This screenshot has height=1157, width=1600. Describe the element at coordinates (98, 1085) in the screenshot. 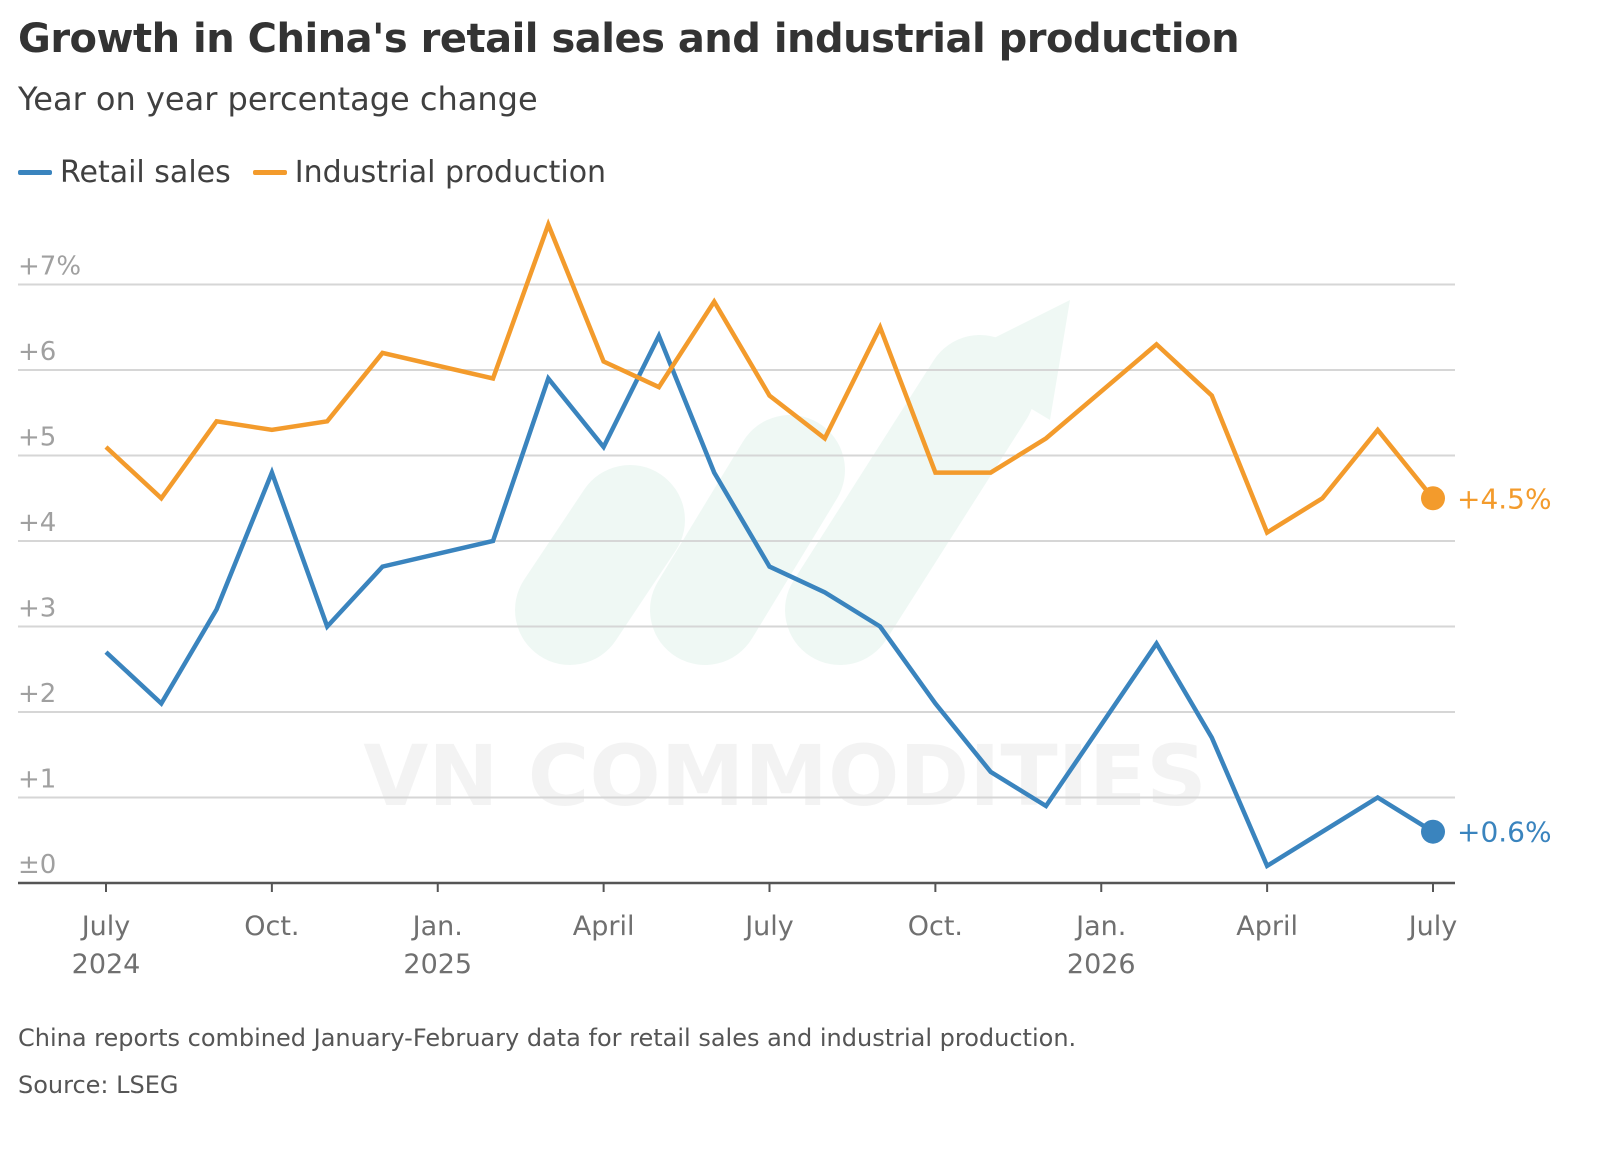

I see `chart-source: Source: LSEG` at that location.